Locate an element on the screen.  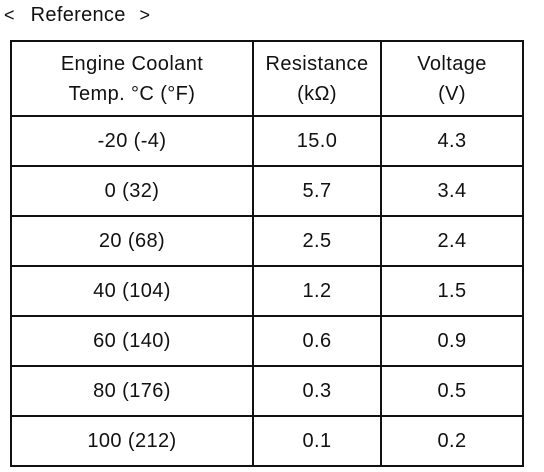
cell-resistance: 0.6 is located at coordinates (317, 341).